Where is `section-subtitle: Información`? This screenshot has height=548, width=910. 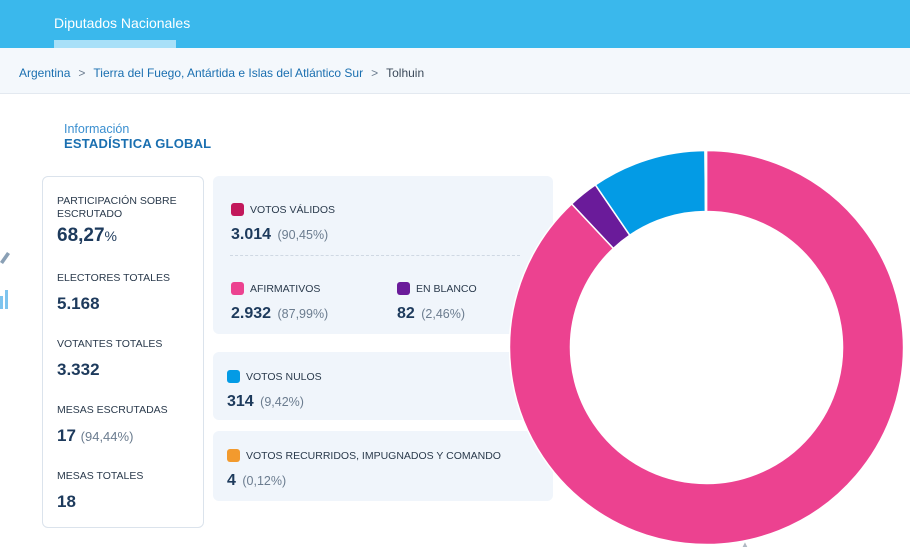
section-subtitle: Información is located at coordinates (97, 129).